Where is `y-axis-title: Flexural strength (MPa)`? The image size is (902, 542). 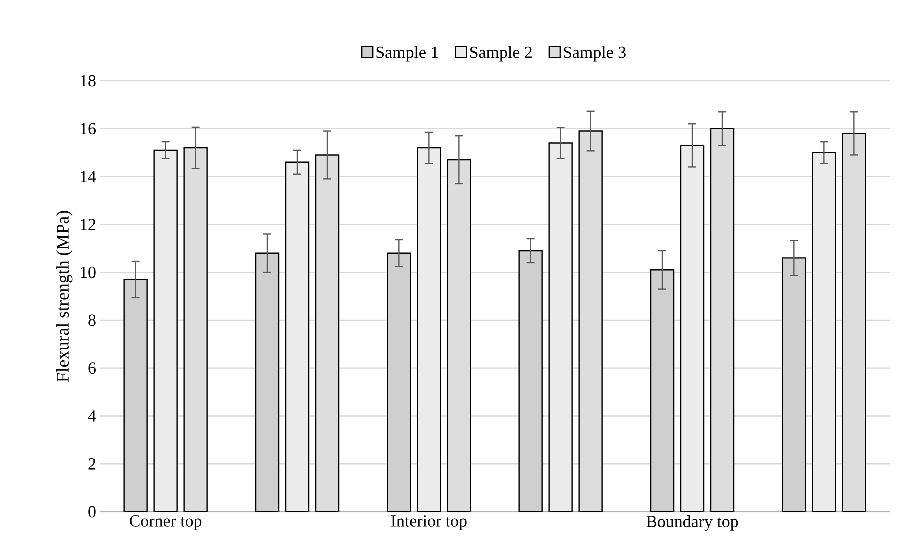
y-axis-title: Flexural strength (MPa) is located at coordinates (64, 296).